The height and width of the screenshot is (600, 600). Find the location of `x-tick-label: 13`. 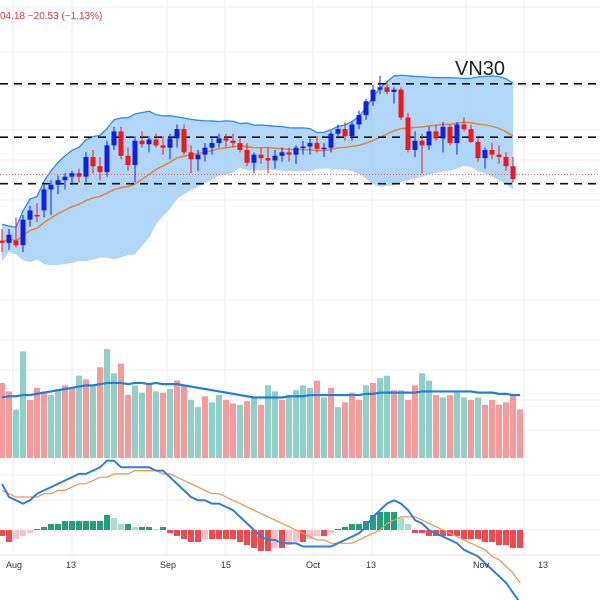

x-tick-label: 13 is located at coordinates (71, 565).